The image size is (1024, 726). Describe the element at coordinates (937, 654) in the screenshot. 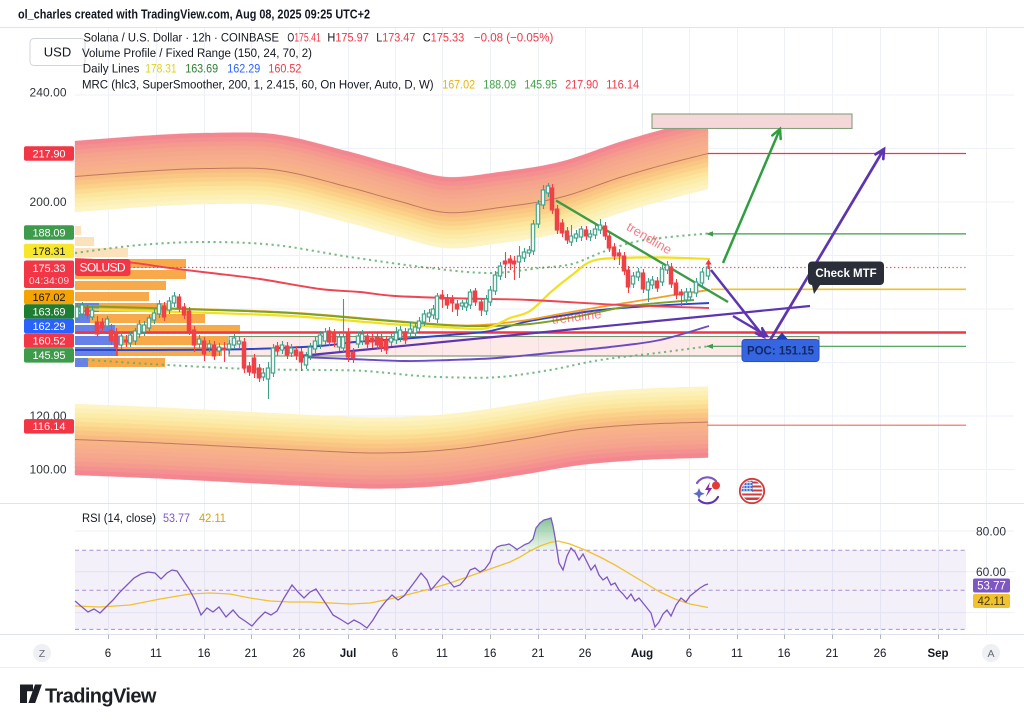

I see `svg-text: Sep` at that location.